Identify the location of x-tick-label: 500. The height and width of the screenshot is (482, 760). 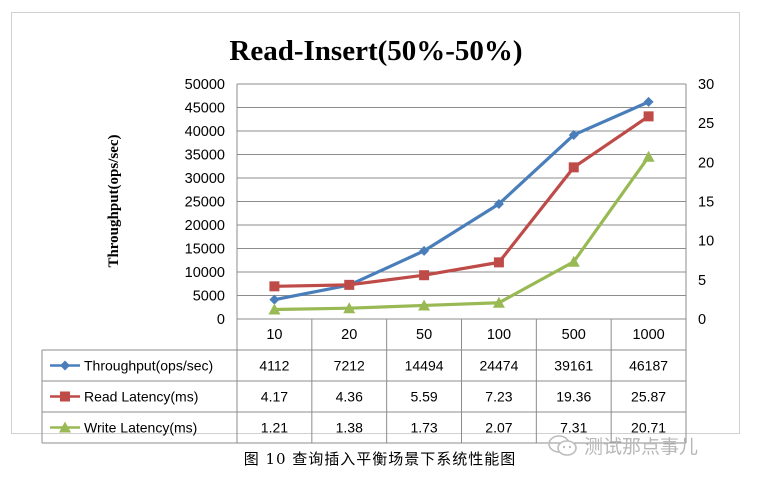
(574, 335).